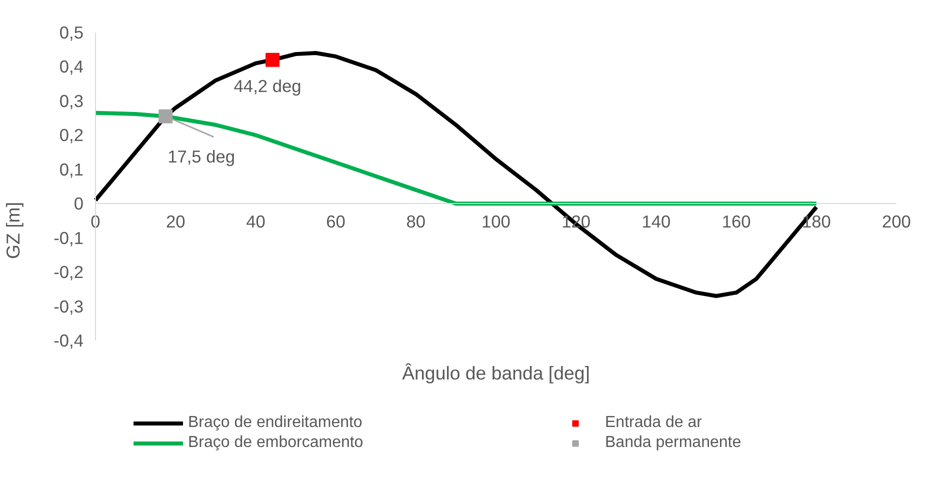 This screenshot has height=498, width=939. I want to click on x-tick-label: 80, so click(416, 222).